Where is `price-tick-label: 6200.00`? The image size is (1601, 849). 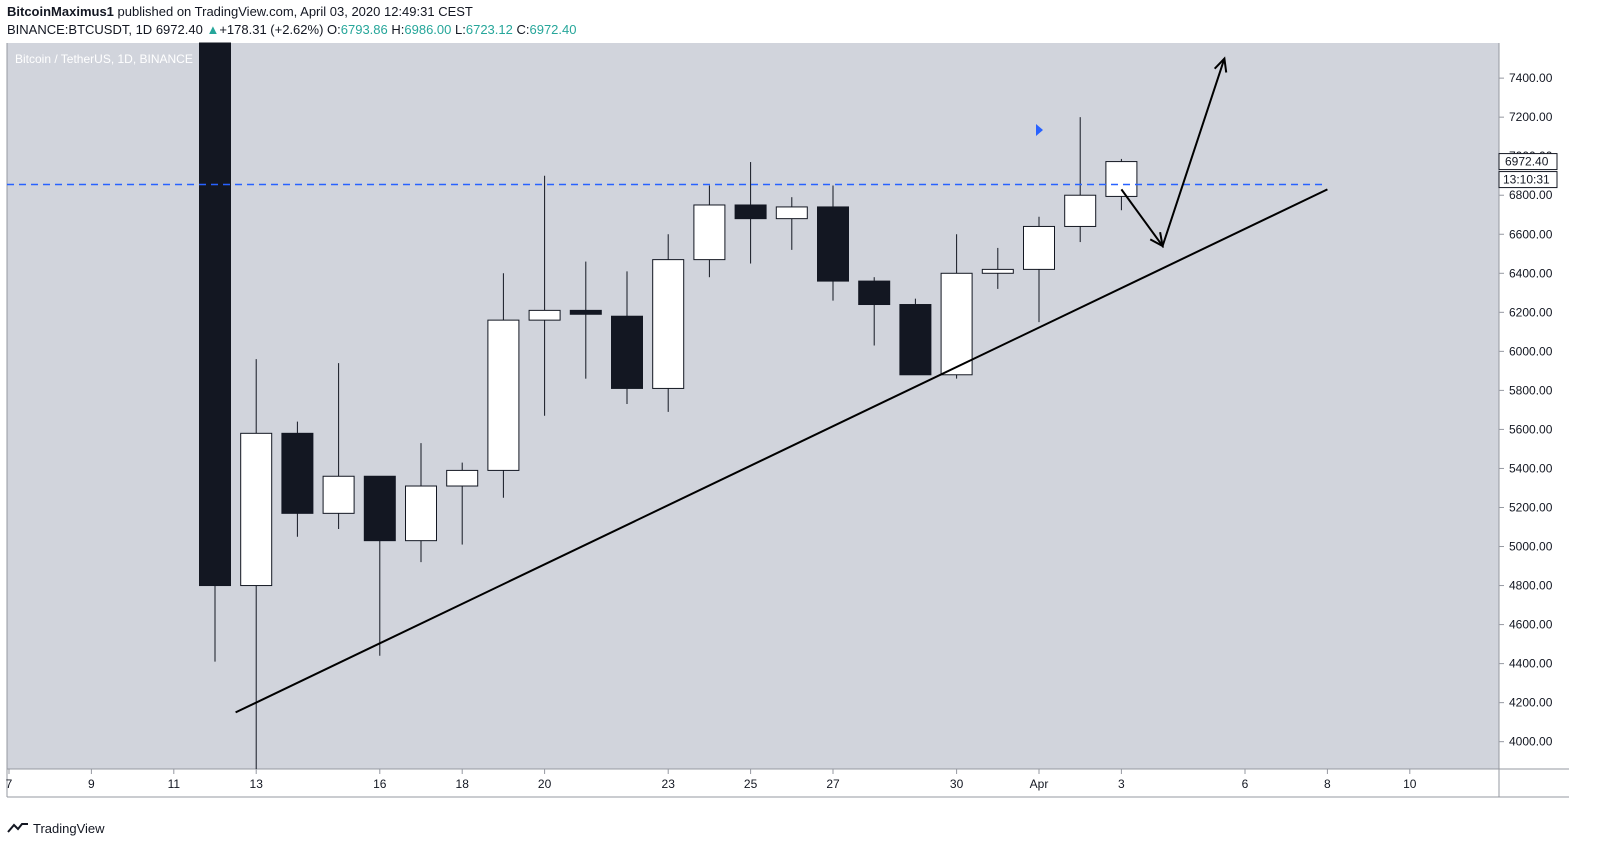
price-tick-label: 6200.00 is located at coordinates (1531, 312).